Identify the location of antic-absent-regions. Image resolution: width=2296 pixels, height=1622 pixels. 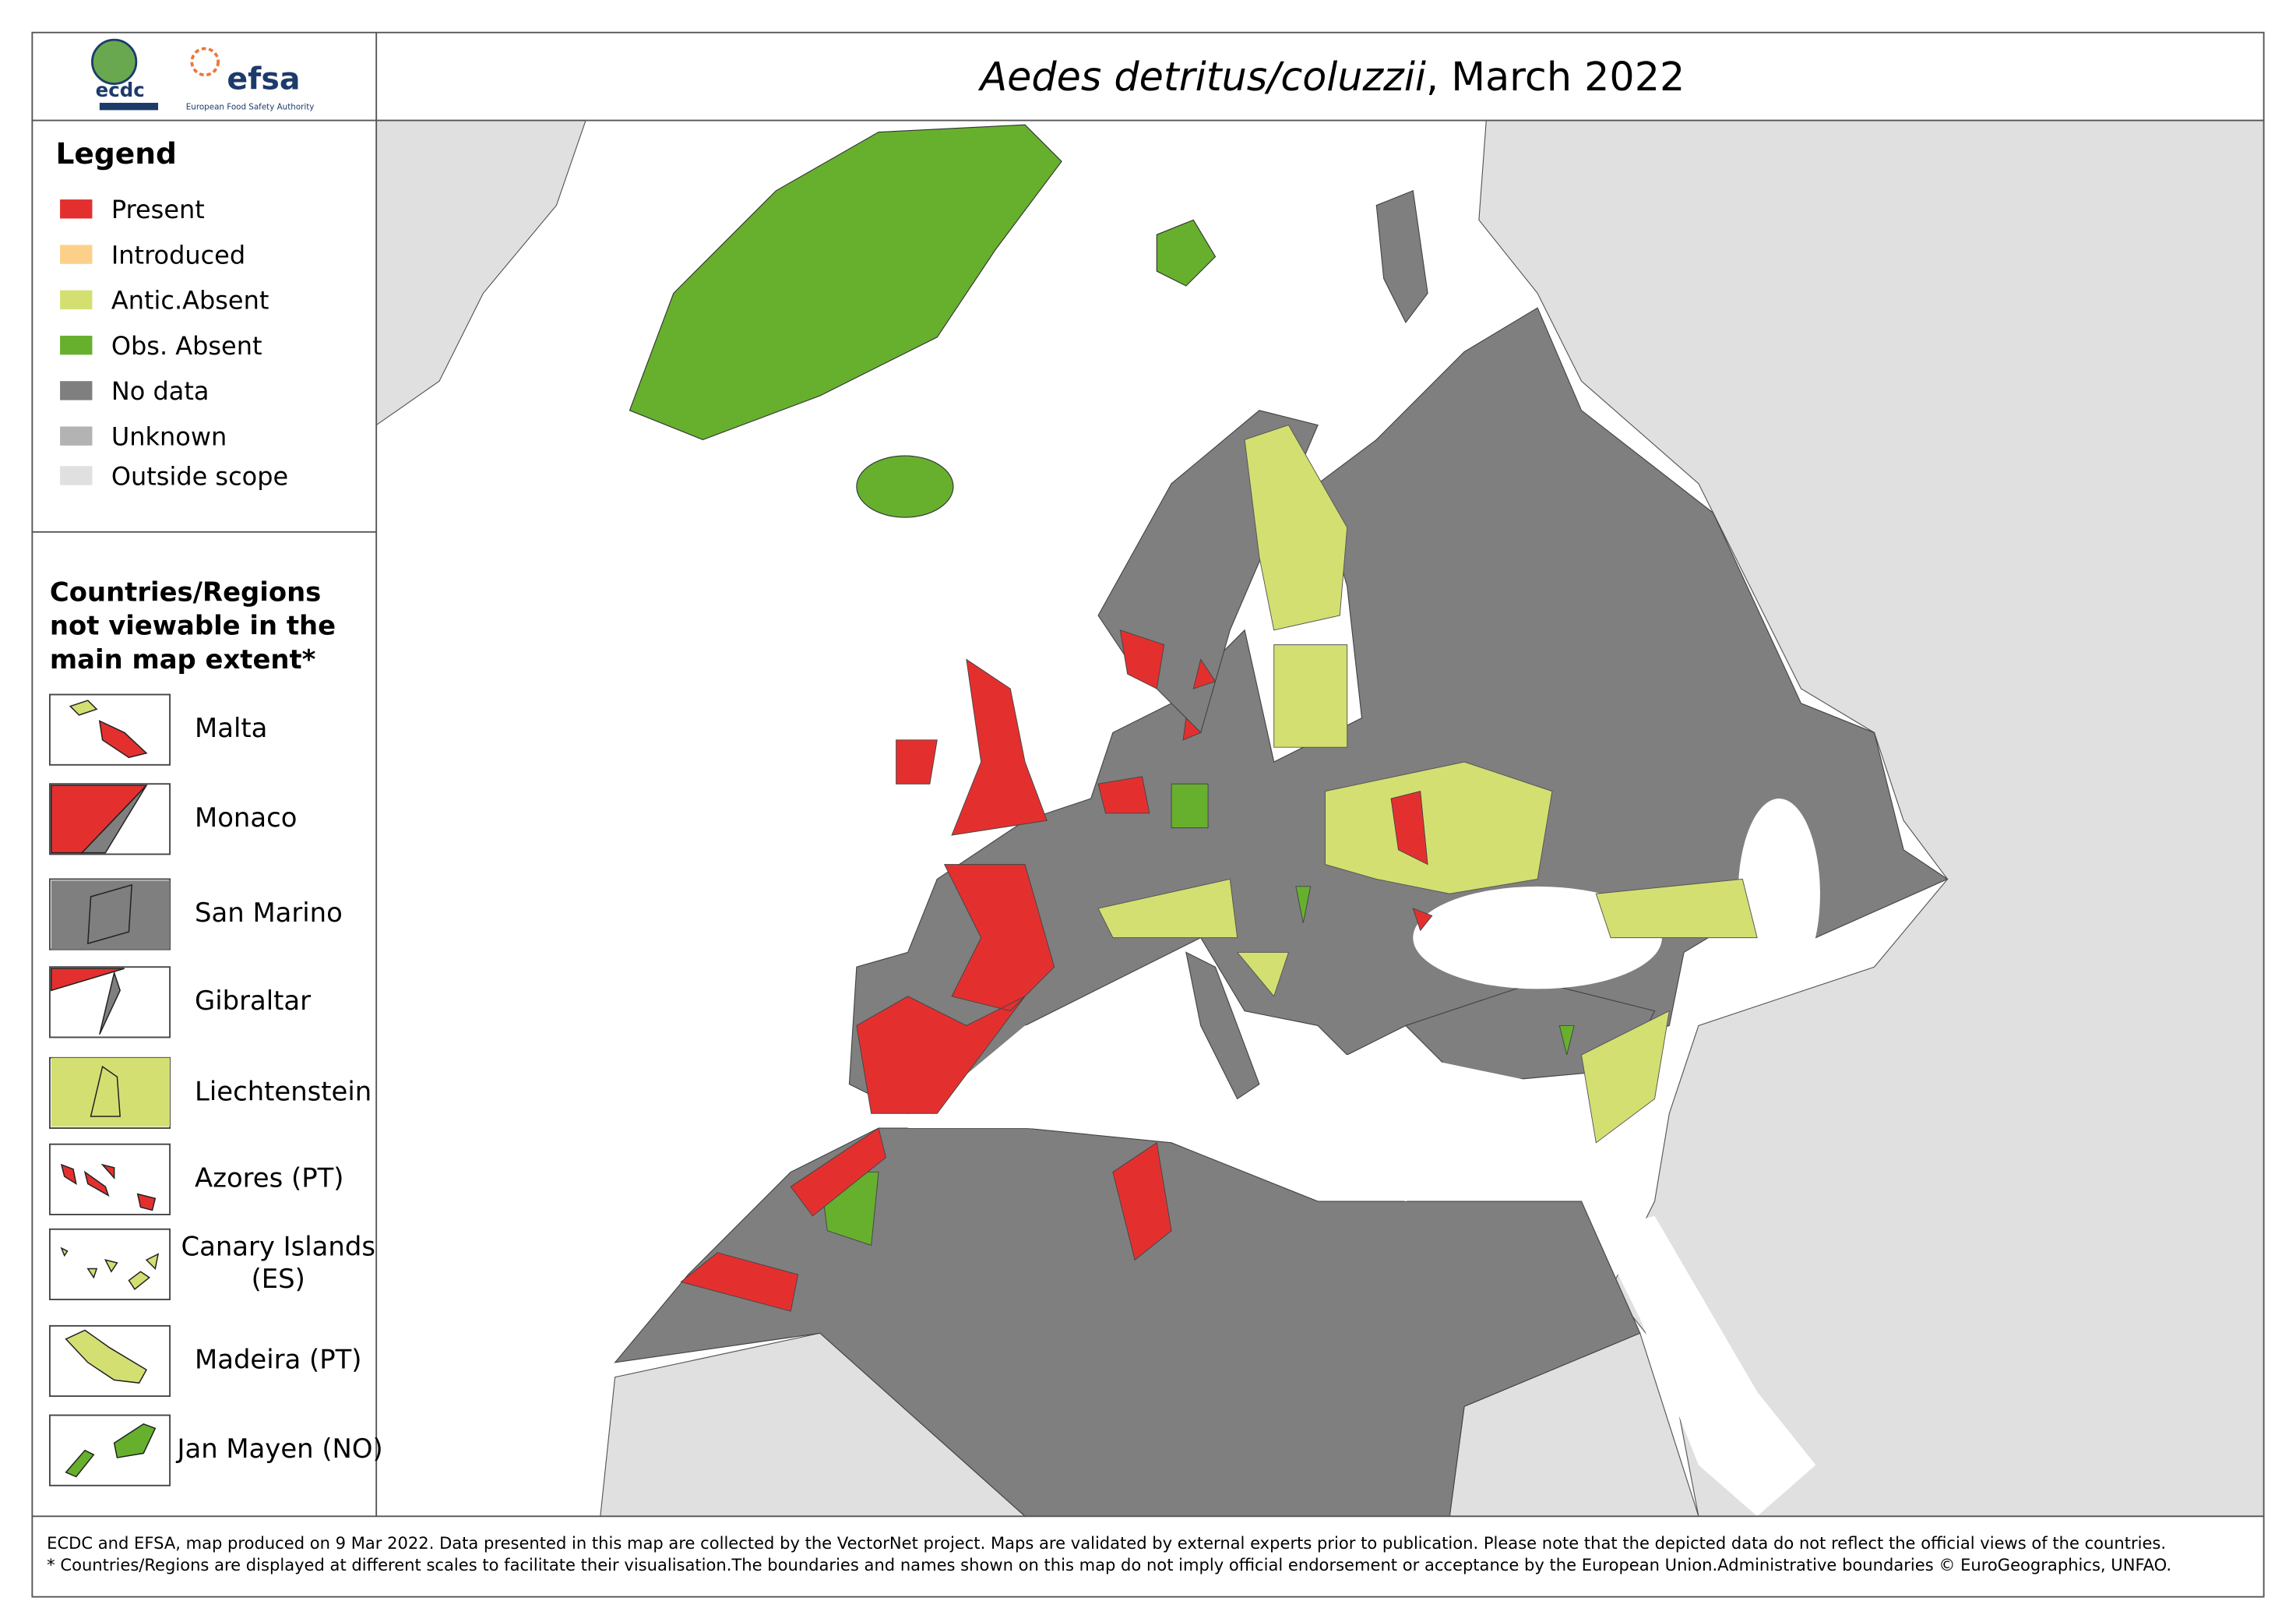
(1427, 784).